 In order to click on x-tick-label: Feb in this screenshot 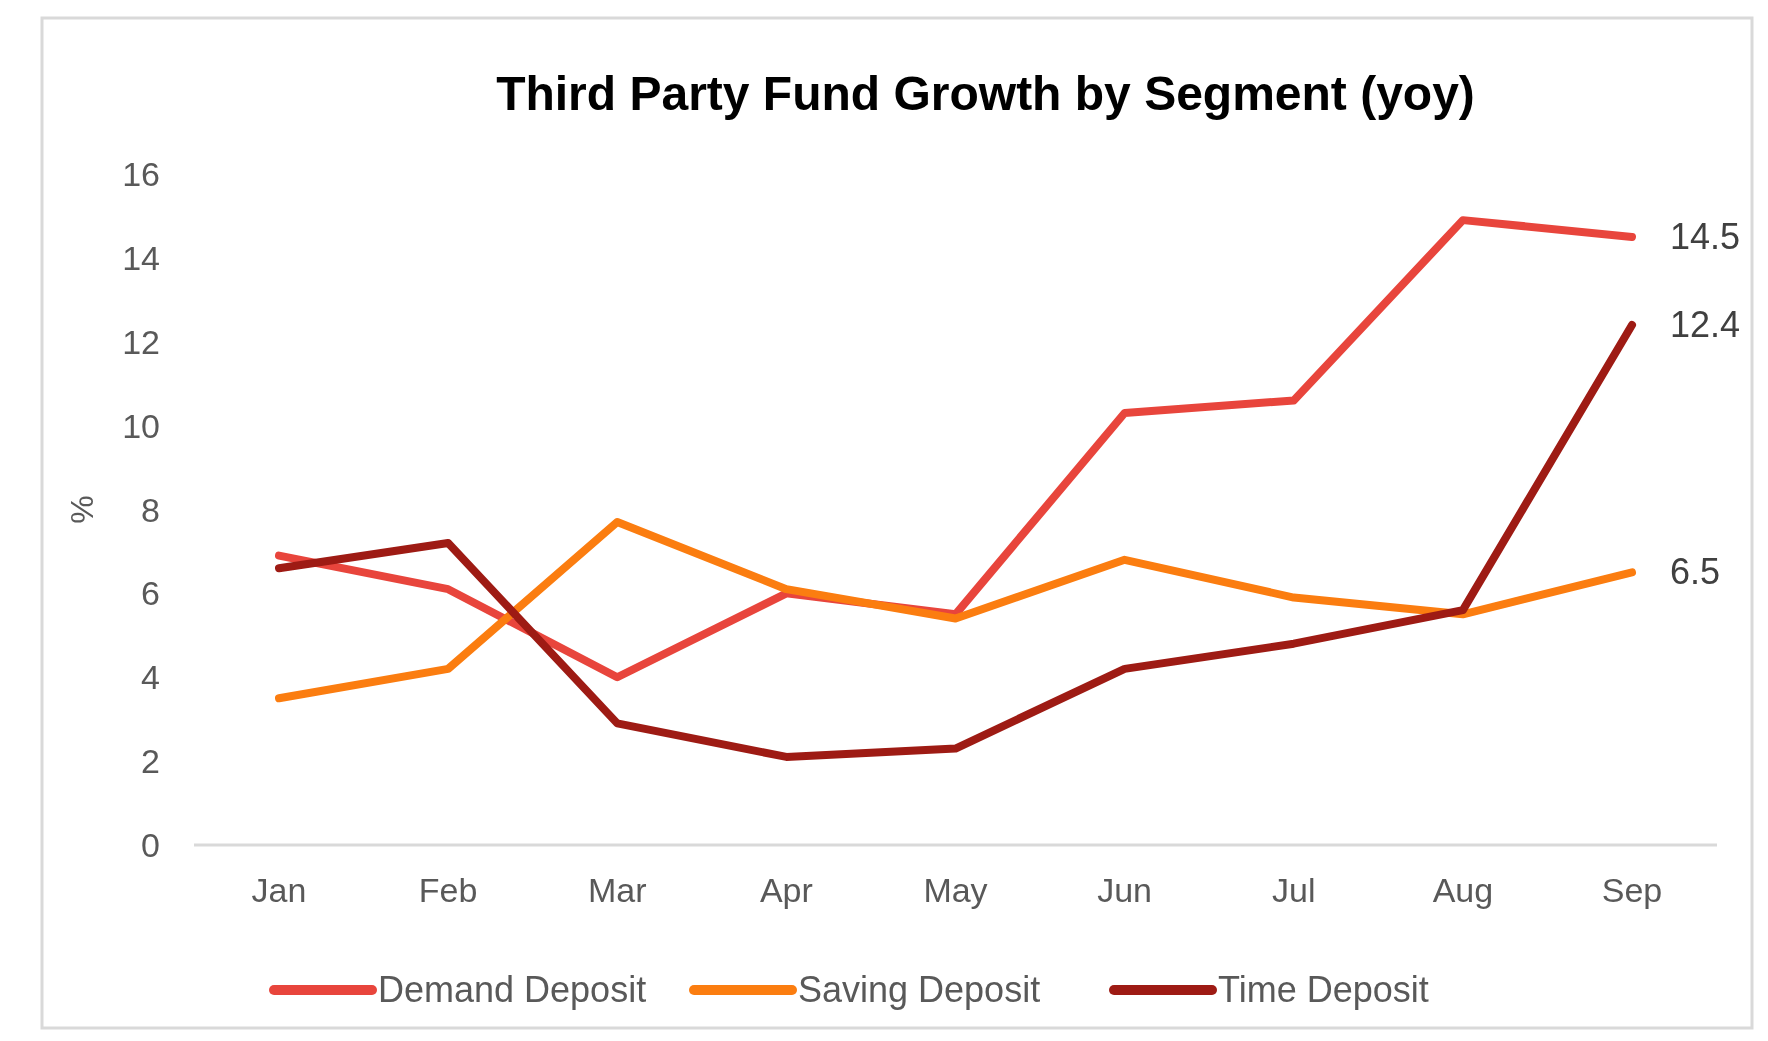, I will do `click(448, 890)`.